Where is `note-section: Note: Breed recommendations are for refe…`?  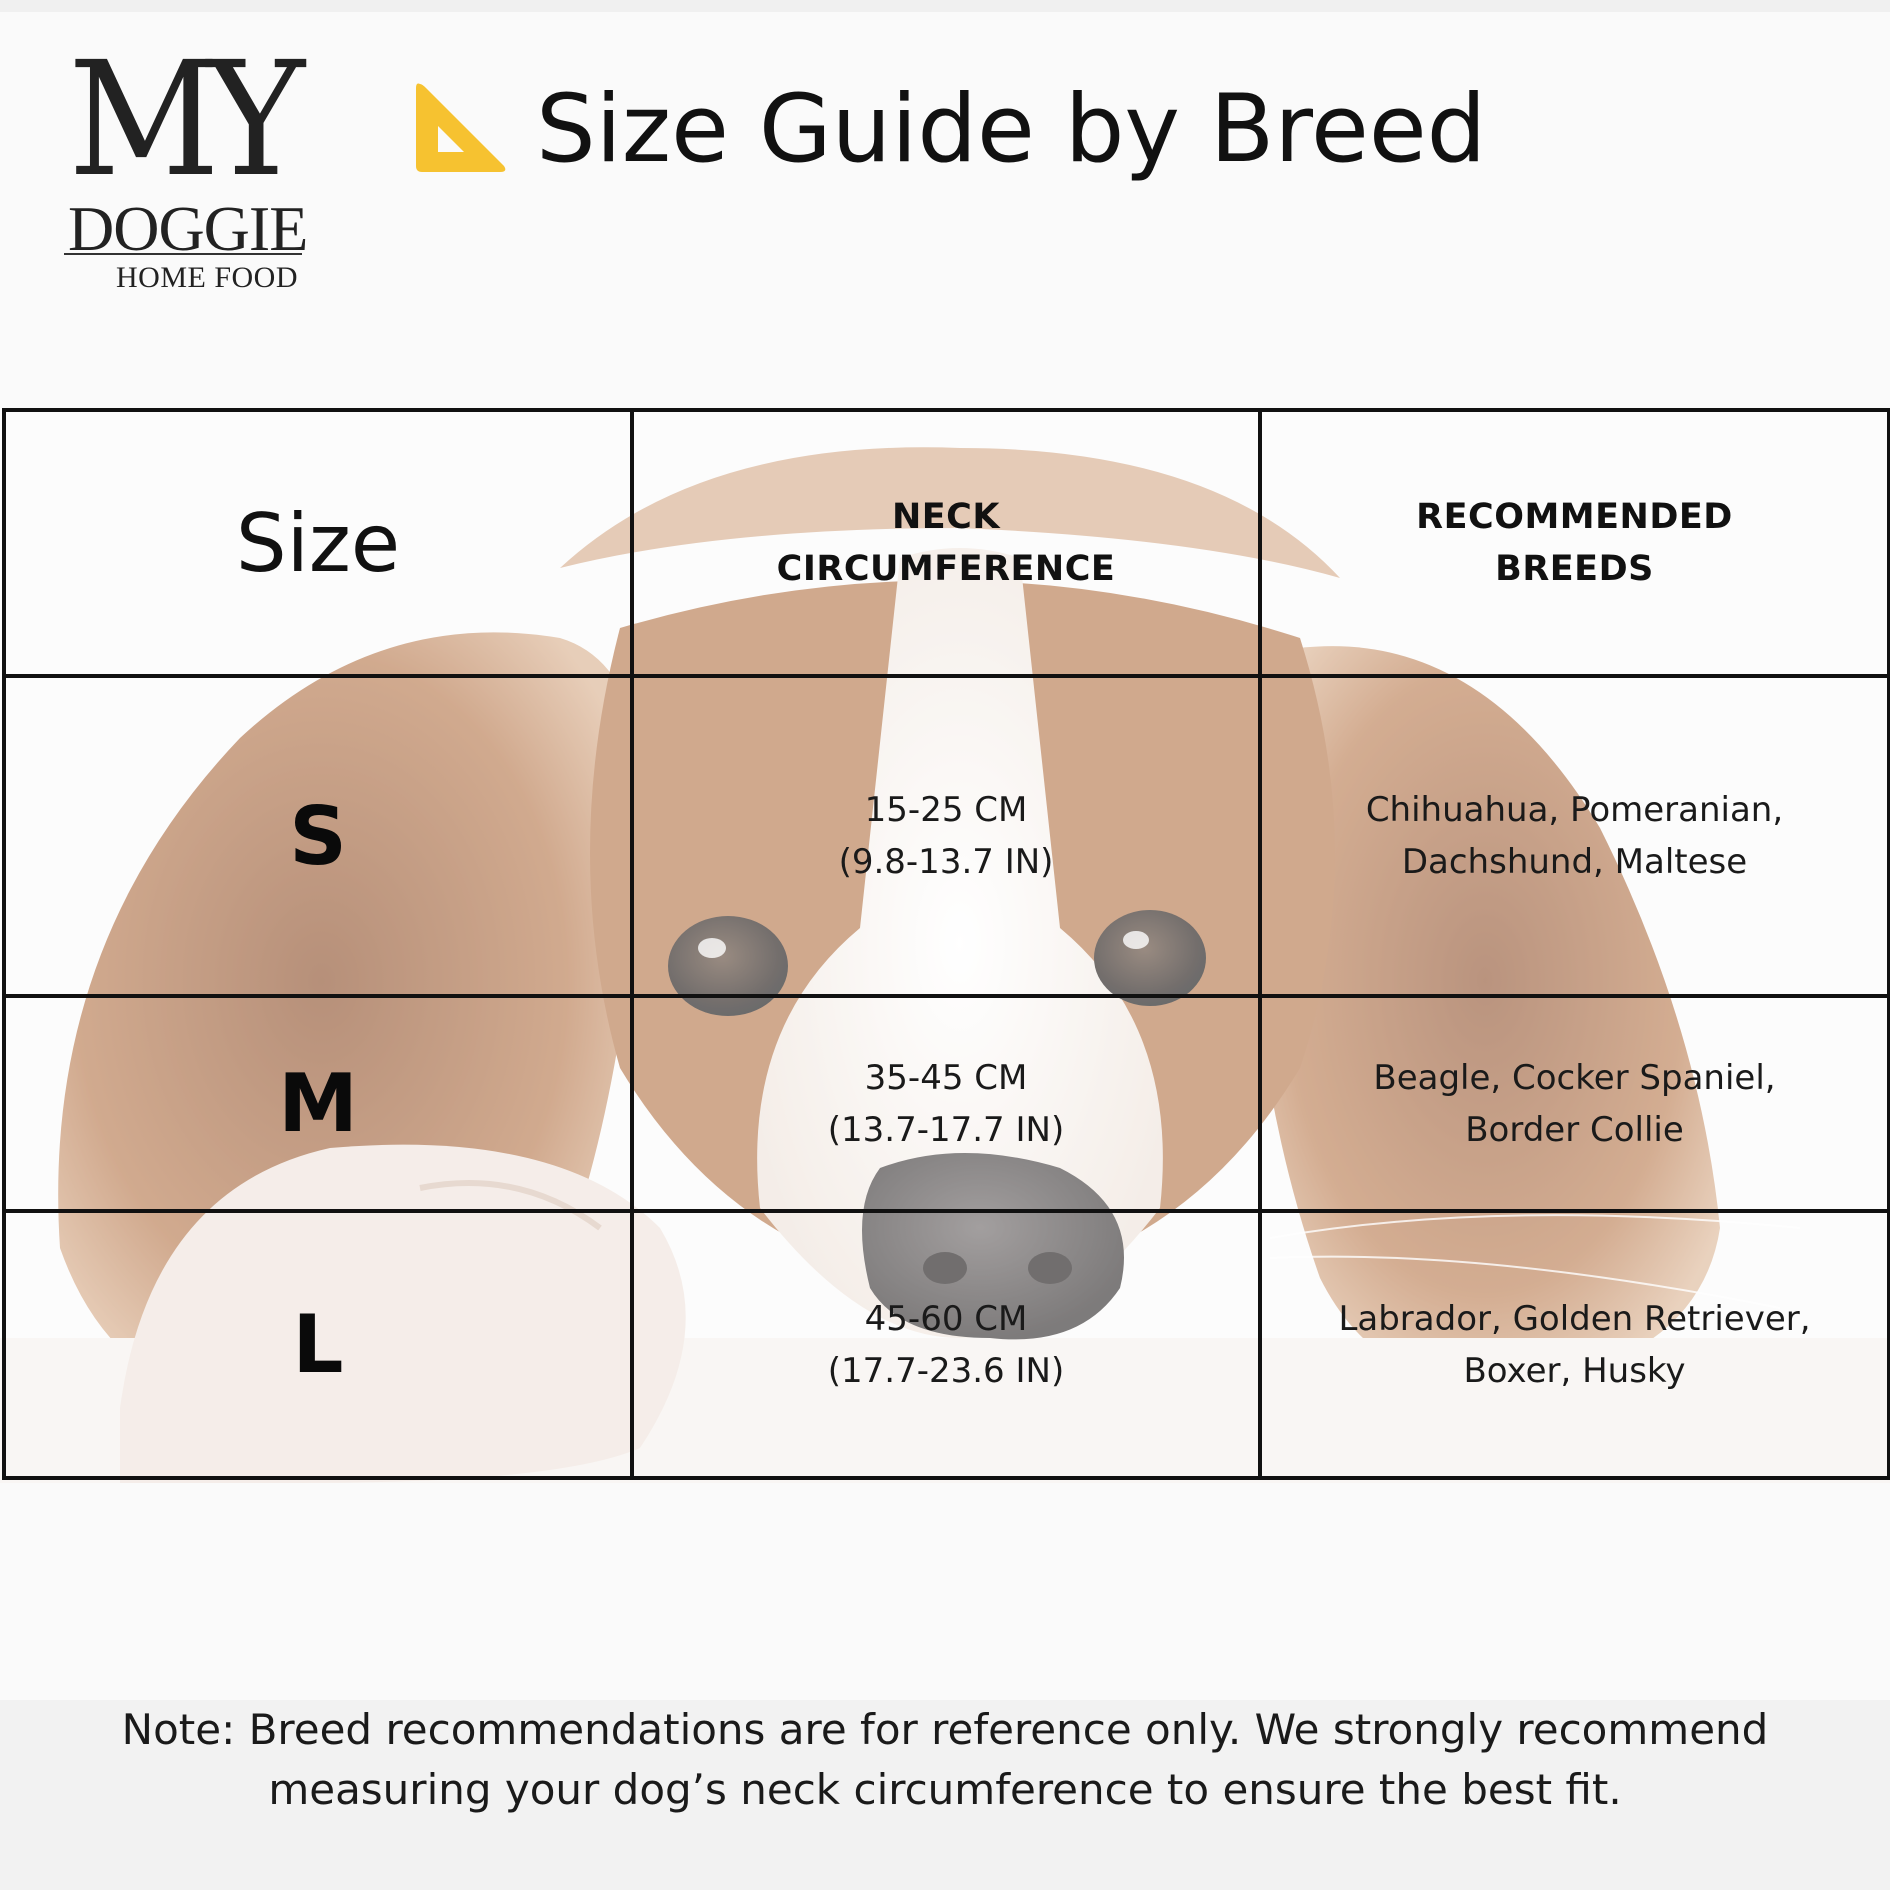 note-section: Note: Breed recommendations are for refe… is located at coordinates (945, 1795).